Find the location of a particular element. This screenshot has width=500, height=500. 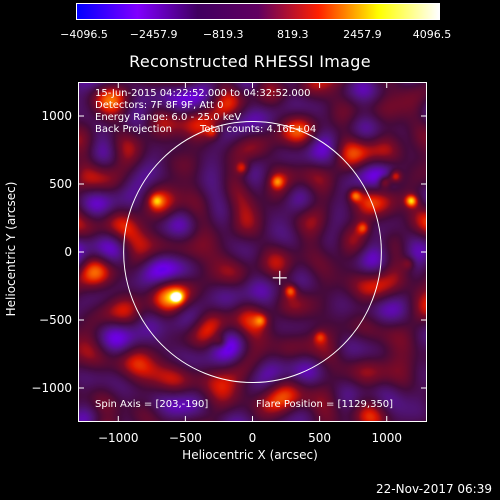

method-label: Back Projection is located at coordinates (133, 129).